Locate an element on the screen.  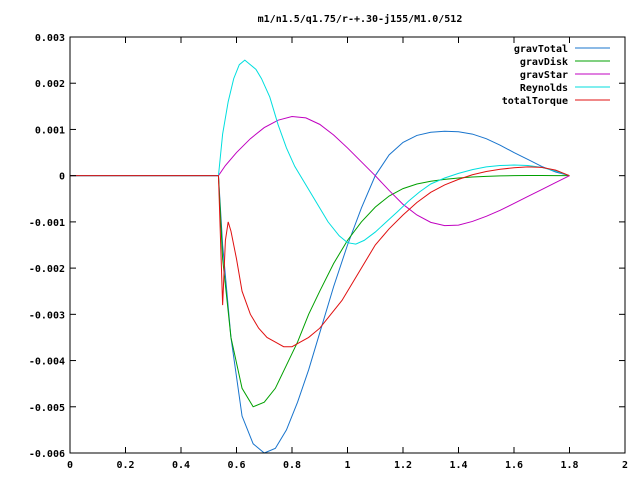
x-tick-label: 1 is located at coordinates (347, 465).